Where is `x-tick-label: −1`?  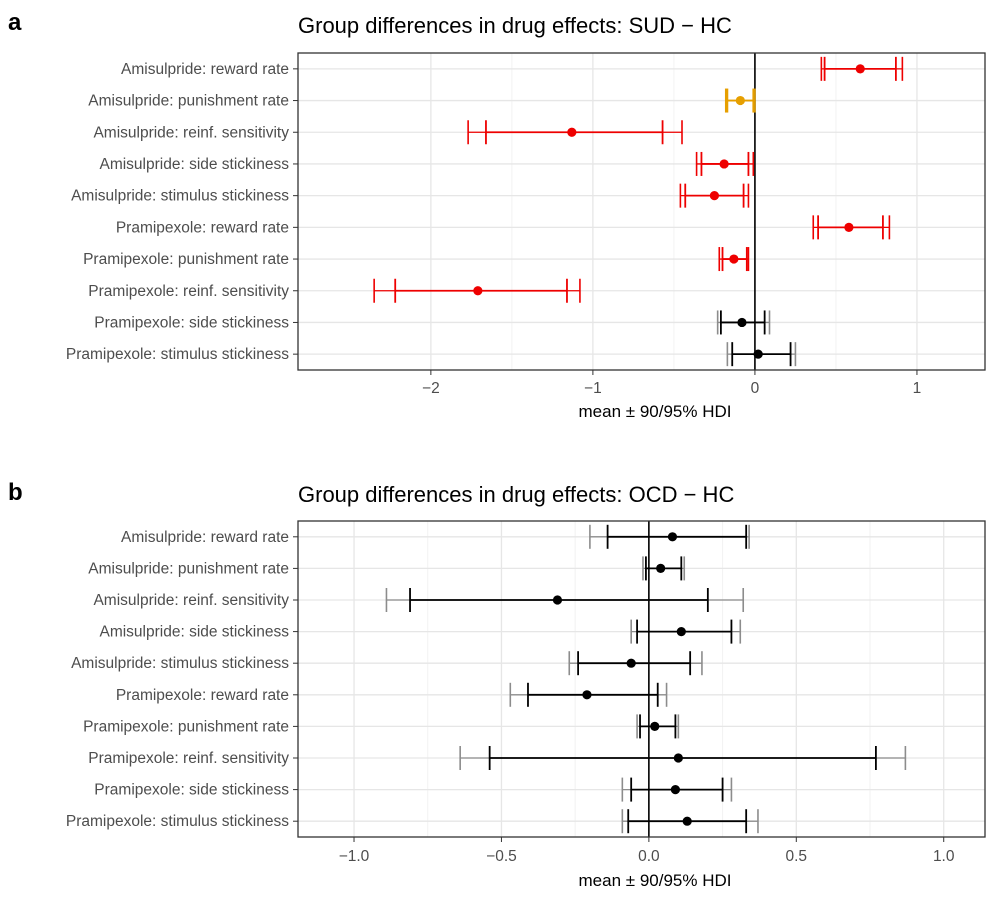 x-tick-label: −1 is located at coordinates (593, 388).